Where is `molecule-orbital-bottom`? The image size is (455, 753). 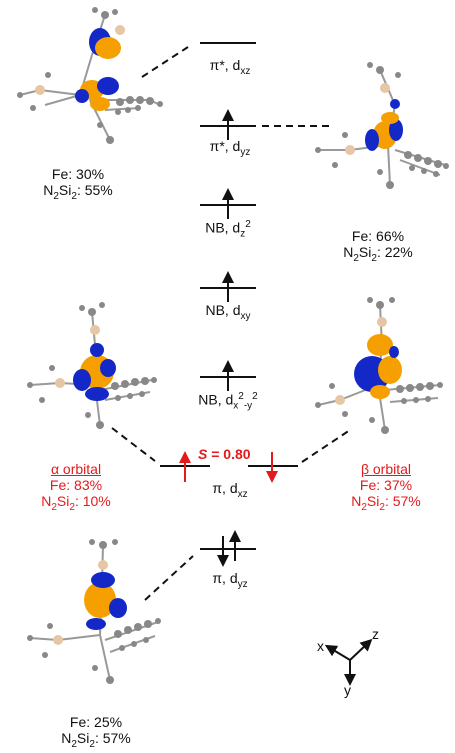
molecule-orbital-bottom is located at coordinates (94, 611).